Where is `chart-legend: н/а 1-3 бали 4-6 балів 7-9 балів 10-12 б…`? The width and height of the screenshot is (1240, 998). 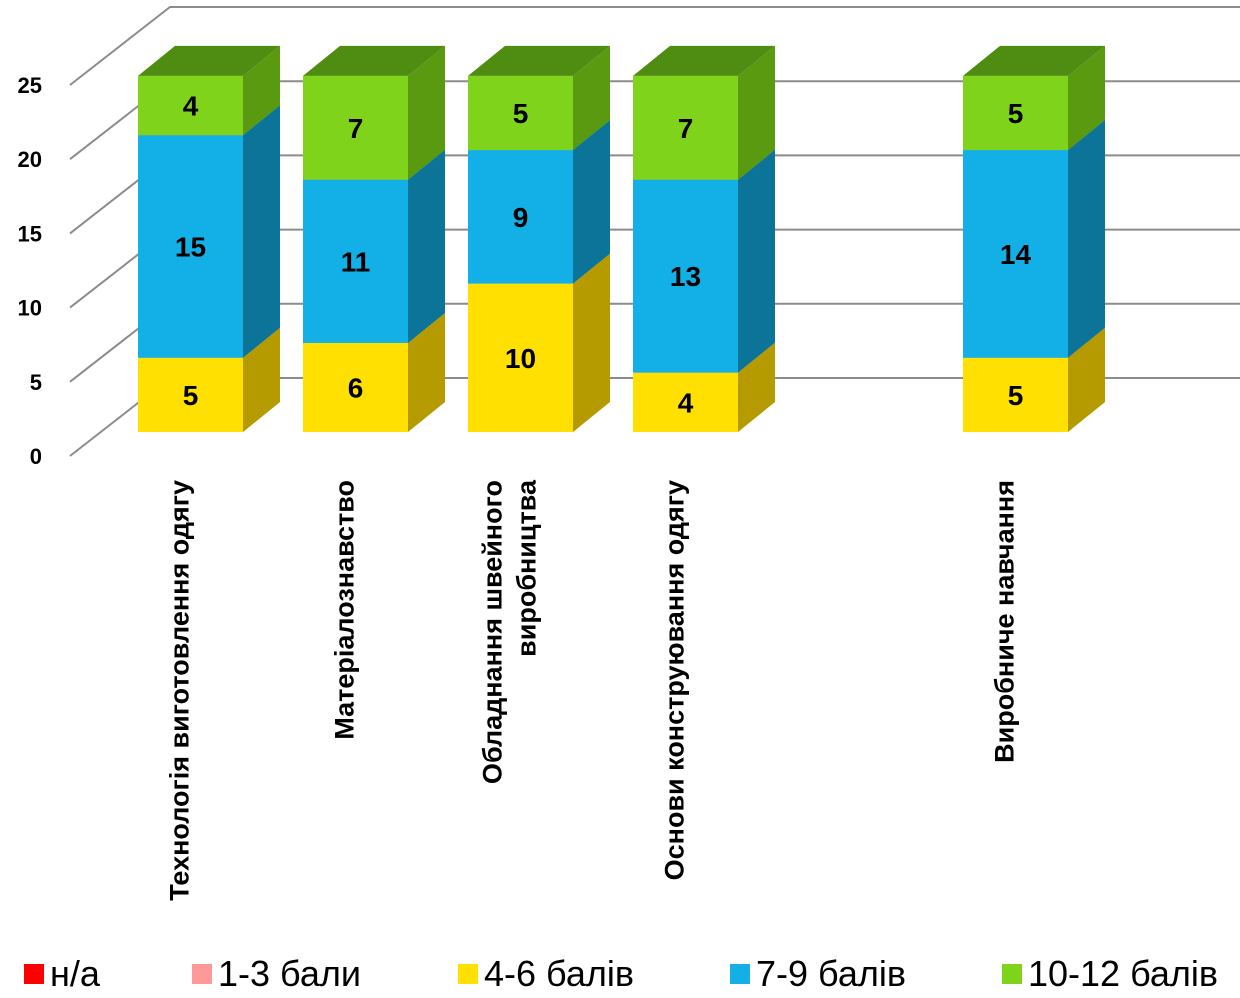 chart-legend: н/а 1-3 бали 4-6 балів 7-9 балів 10-12 б… is located at coordinates (620, 974).